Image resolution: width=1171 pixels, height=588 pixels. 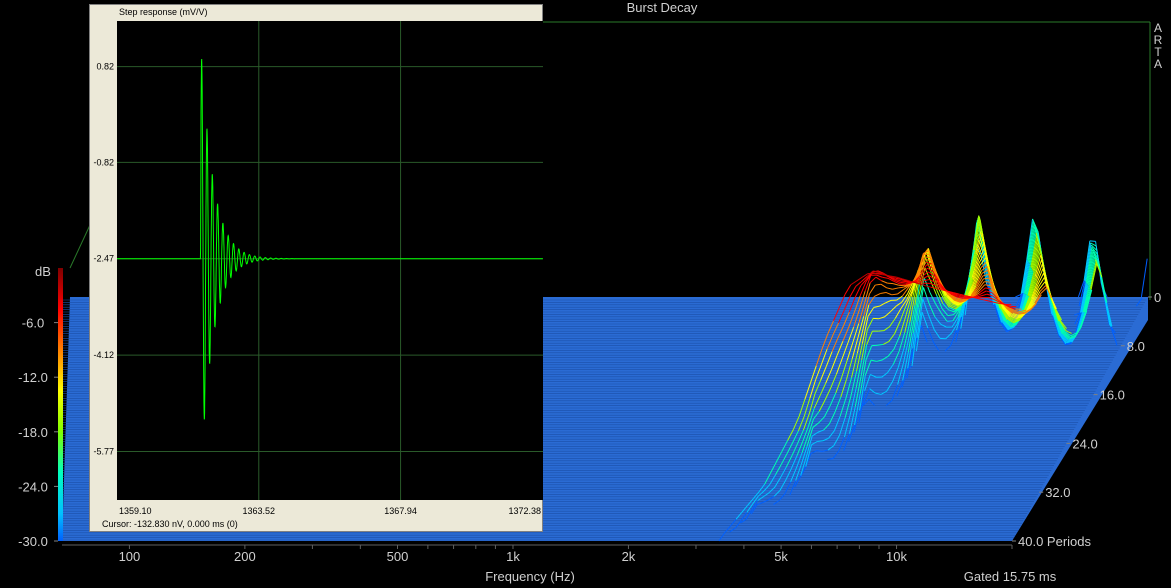 I want to click on x-axis-label: Frequency (Hz), so click(x=530, y=576).